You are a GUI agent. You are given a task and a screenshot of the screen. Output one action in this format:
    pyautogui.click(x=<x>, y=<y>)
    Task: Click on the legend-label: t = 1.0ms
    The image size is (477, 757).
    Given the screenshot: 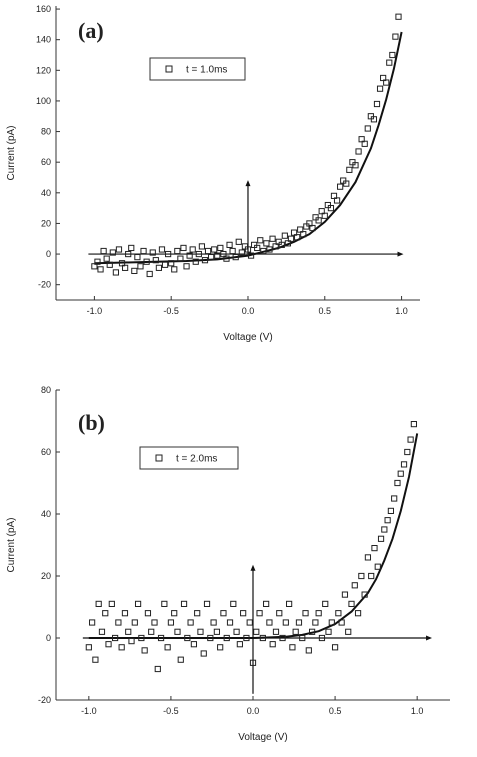 What is the action you would take?
    pyautogui.click(x=206, y=70)
    